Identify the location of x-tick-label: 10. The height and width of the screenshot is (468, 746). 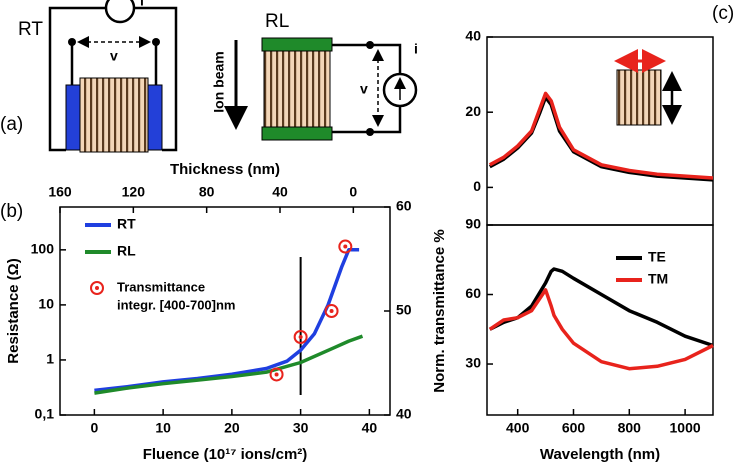
(163, 428).